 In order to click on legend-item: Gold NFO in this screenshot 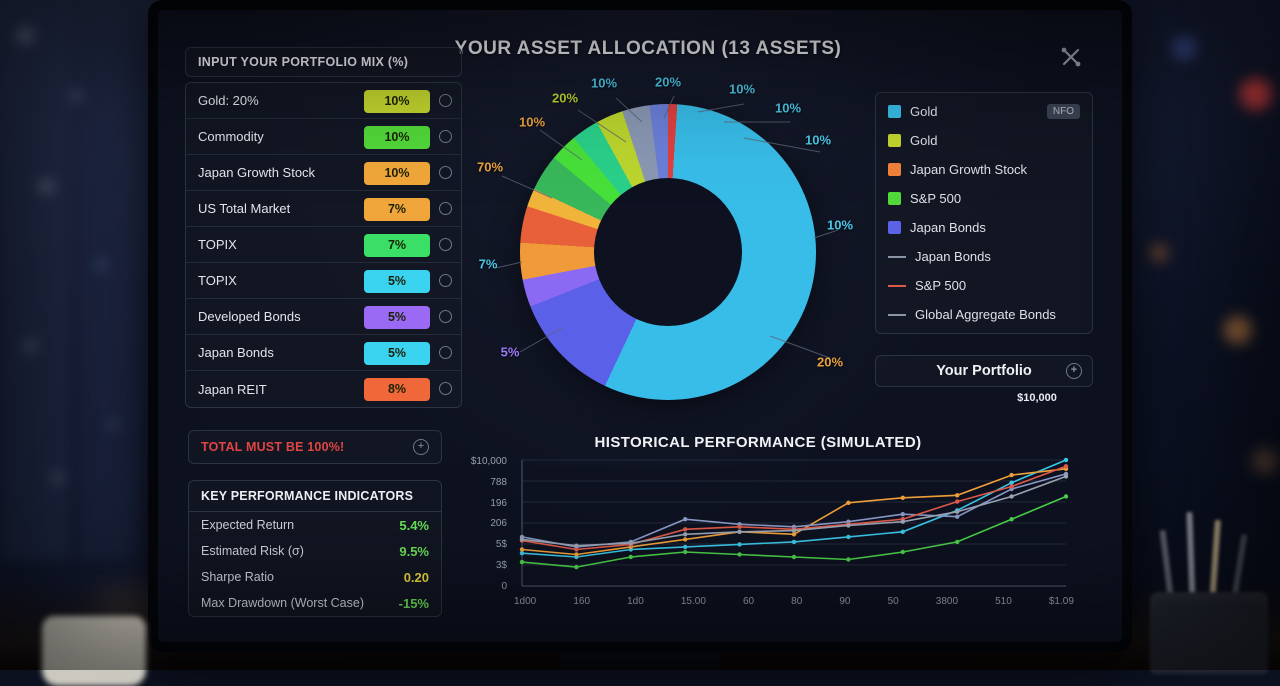, I will do `click(984, 111)`.